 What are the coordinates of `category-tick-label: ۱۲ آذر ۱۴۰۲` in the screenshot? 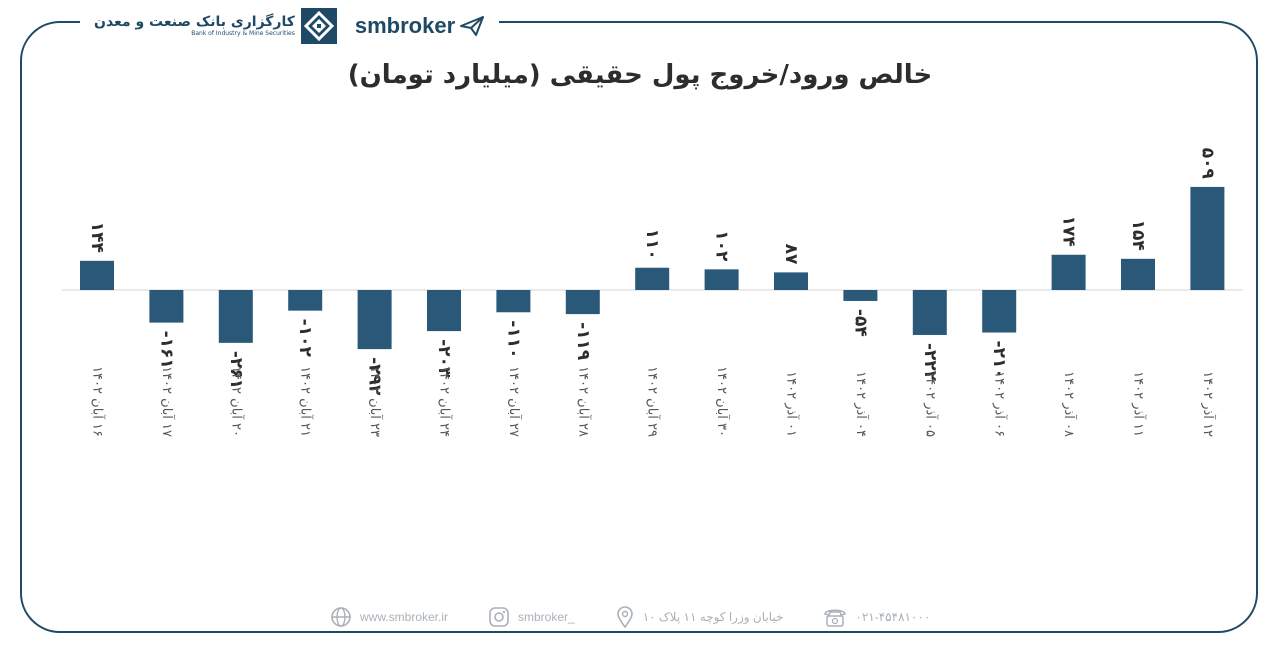 It's located at (1208, 404).